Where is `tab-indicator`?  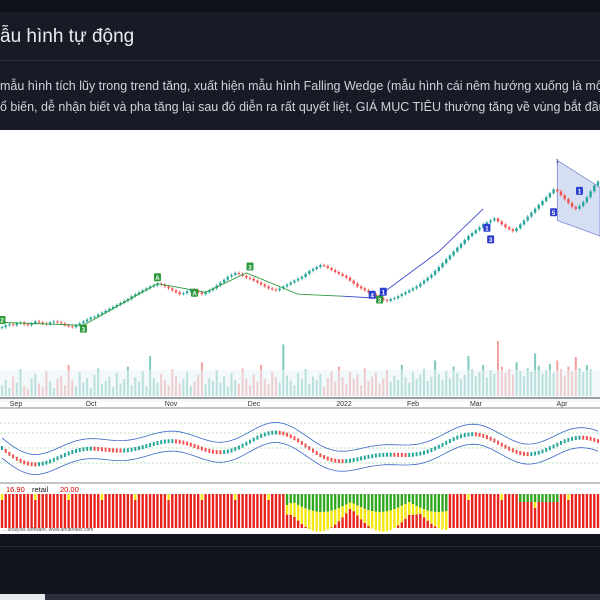
tab-indicator is located at coordinates (22, 597).